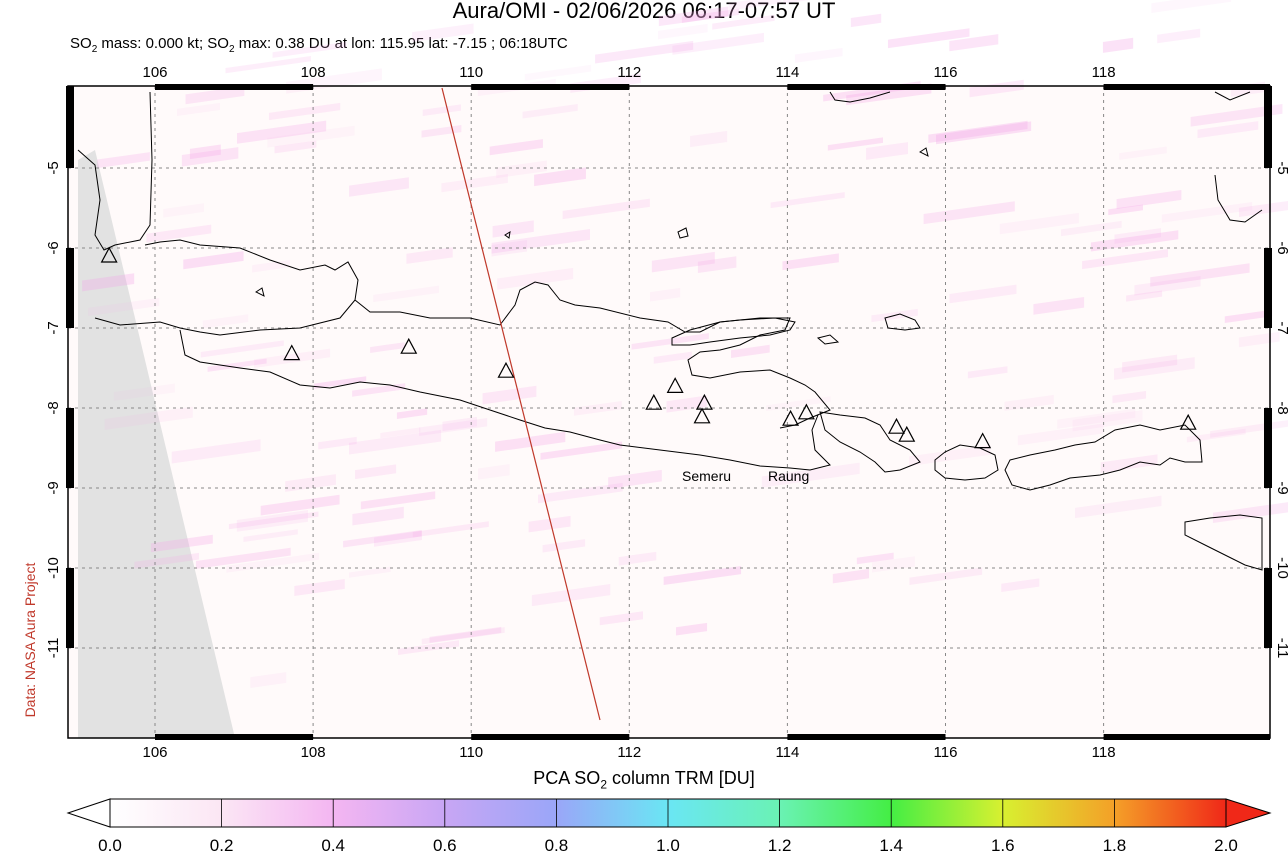  Describe the element at coordinates (53, 167) in the screenshot. I see `lat-tick-label-left: -5` at that location.